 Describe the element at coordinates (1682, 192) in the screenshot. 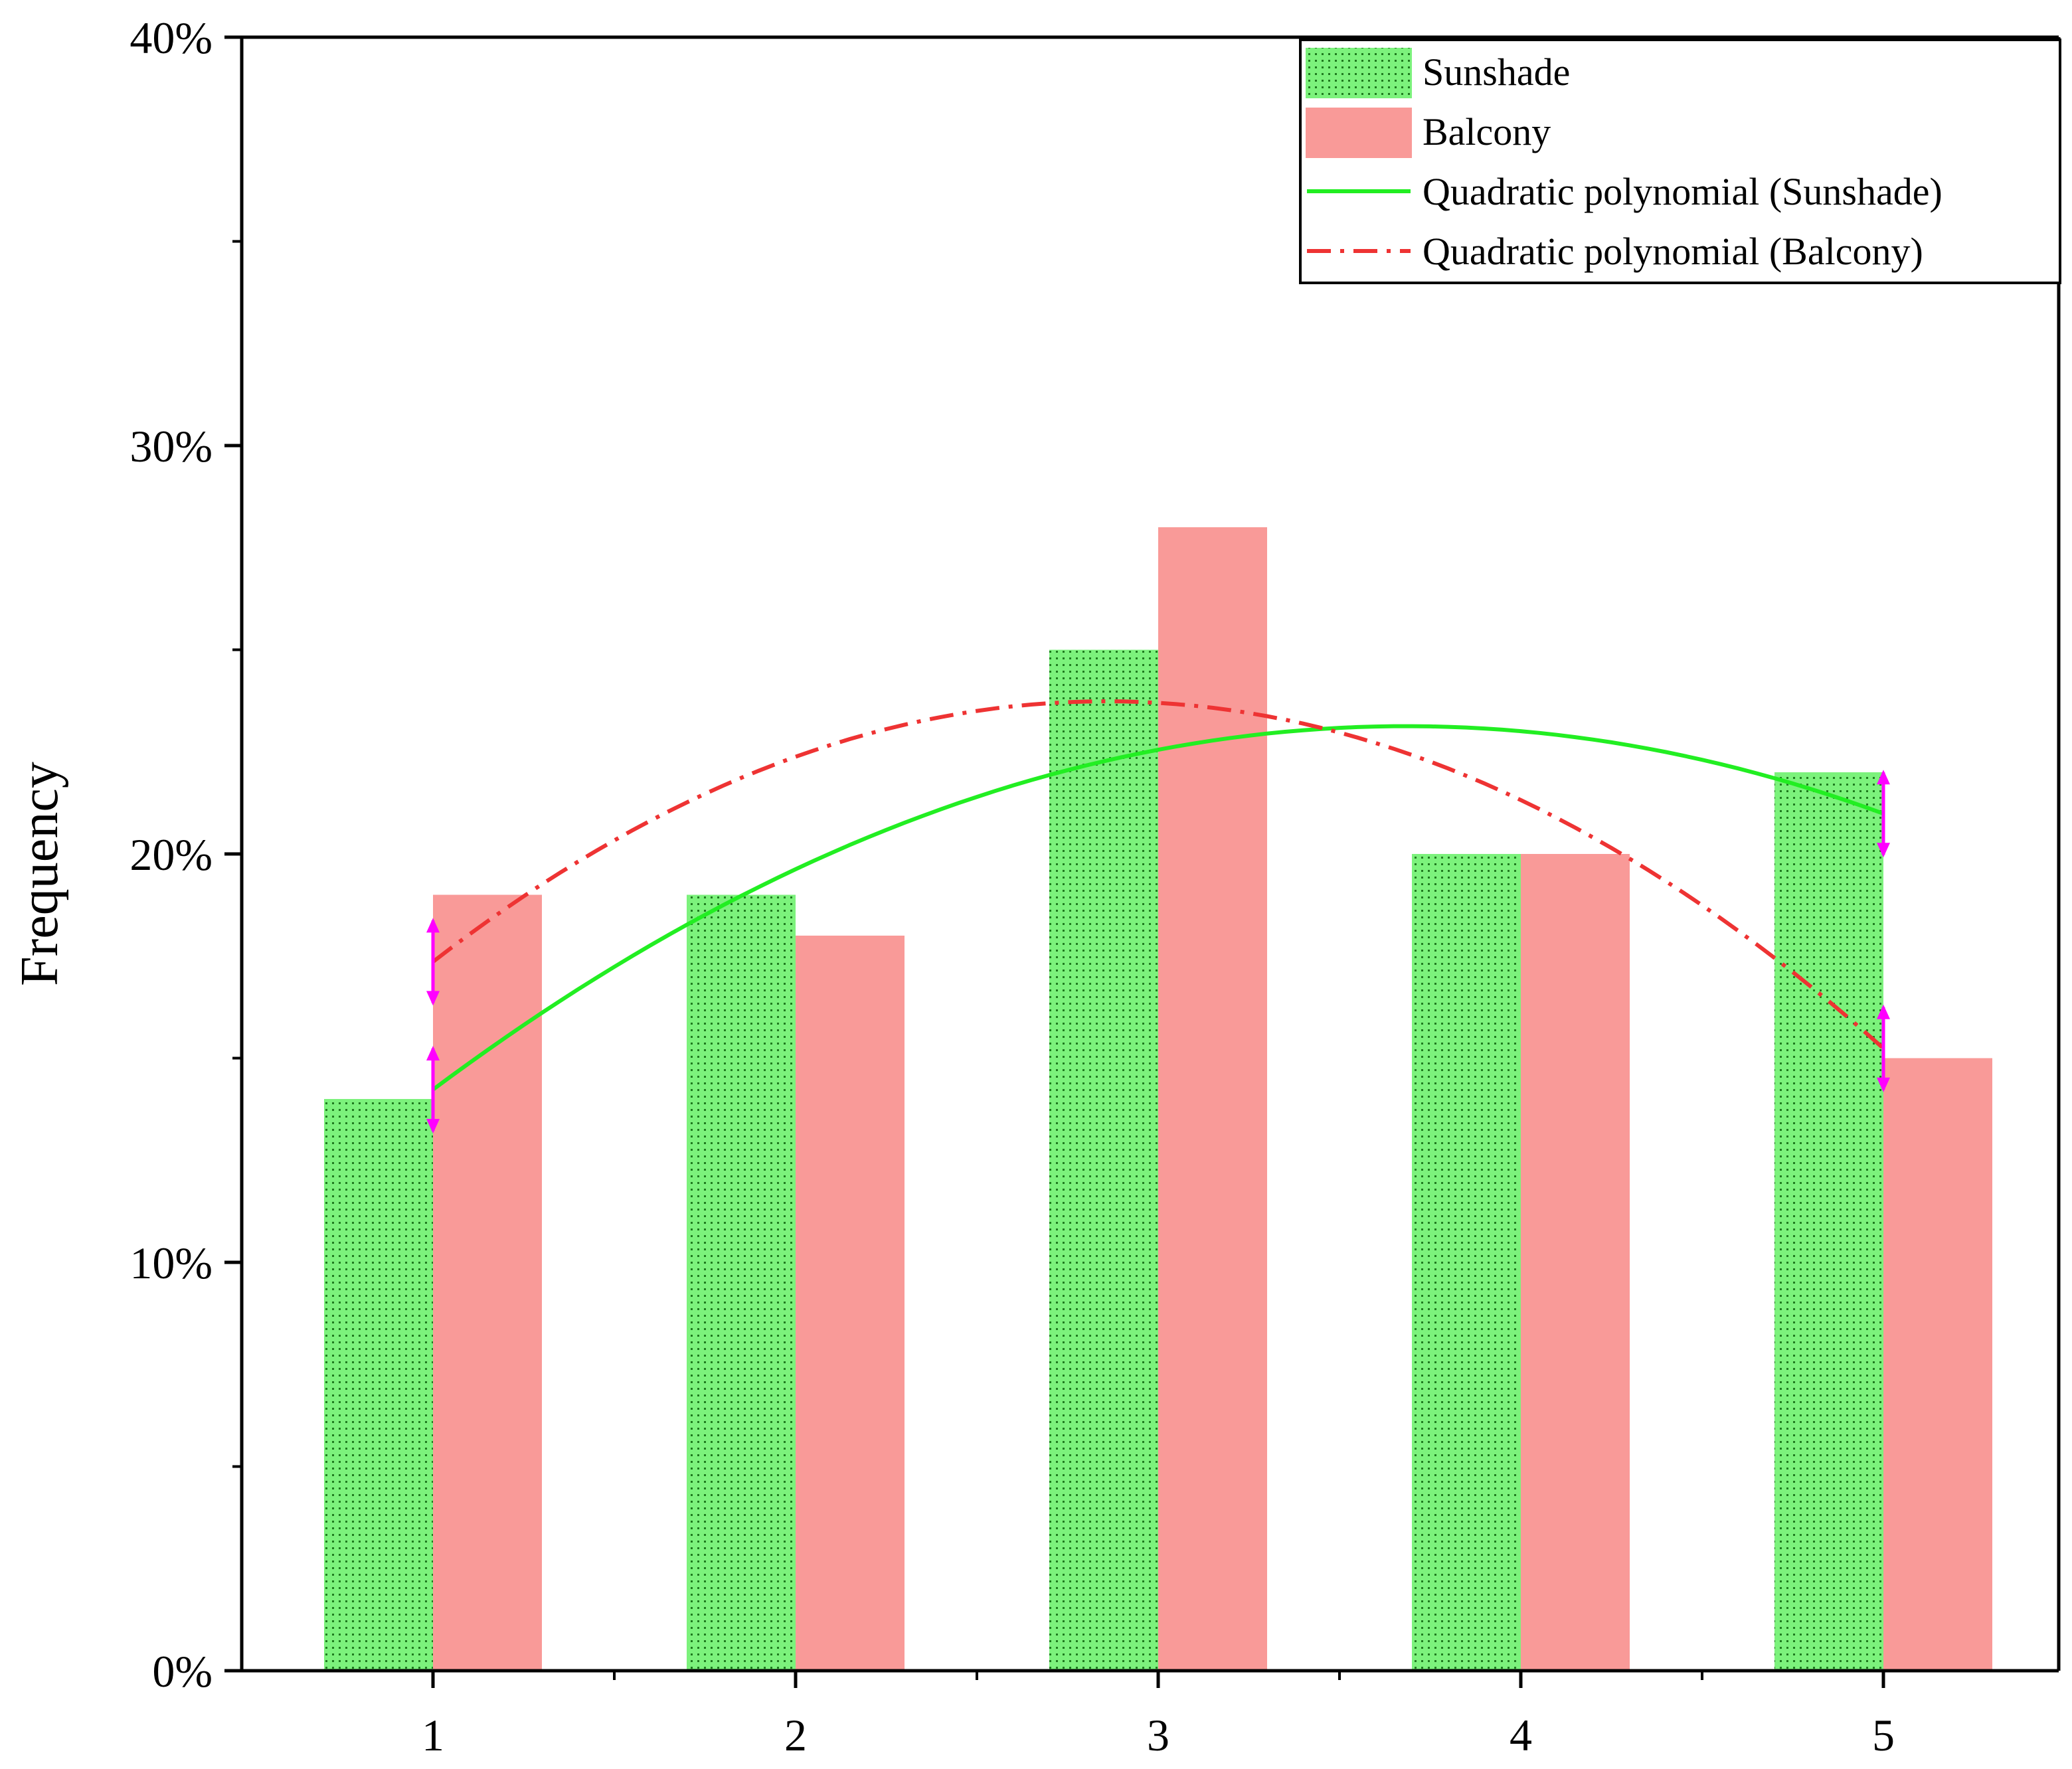

I see `legend-label: Quadratic polynomial (Sunshade)` at that location.